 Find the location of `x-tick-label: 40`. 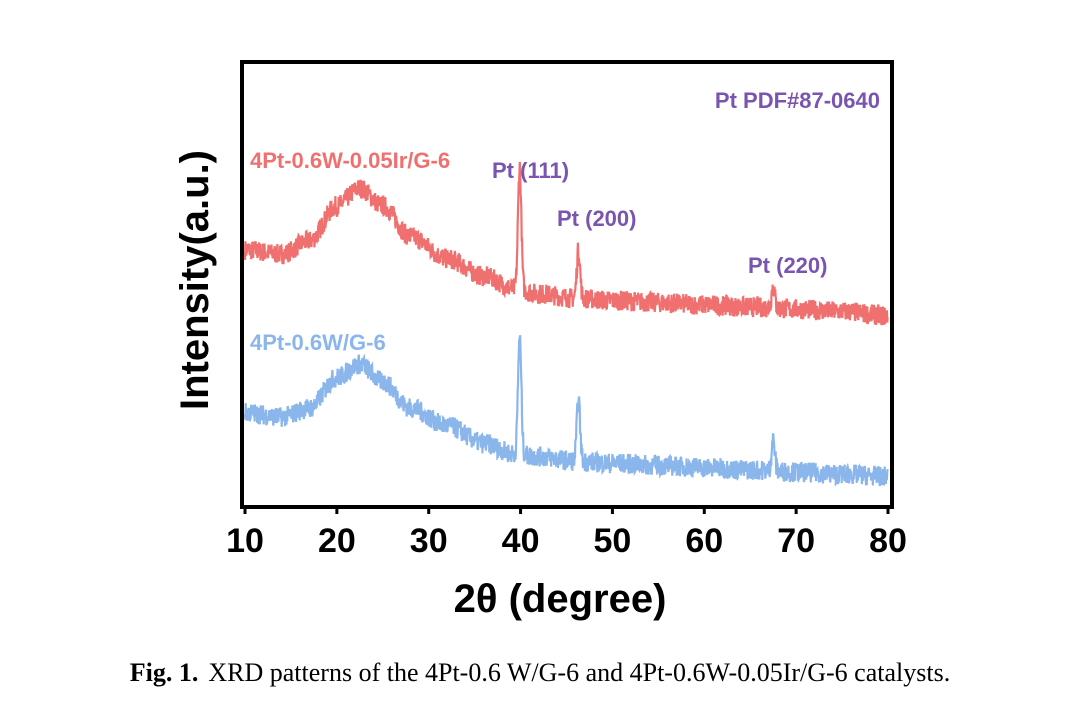

x-tick-label: 40 is located at coordinates (521, 541).